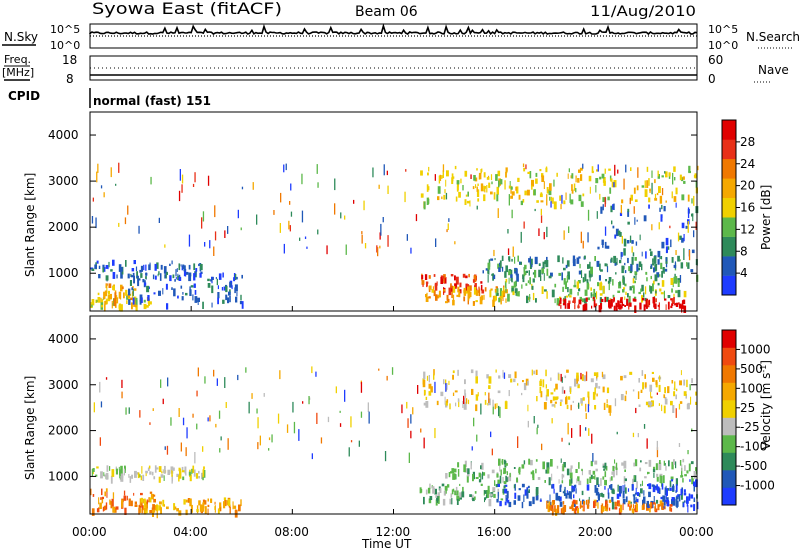  I want to click on y-tick-label: 2000, so click(63, 431).